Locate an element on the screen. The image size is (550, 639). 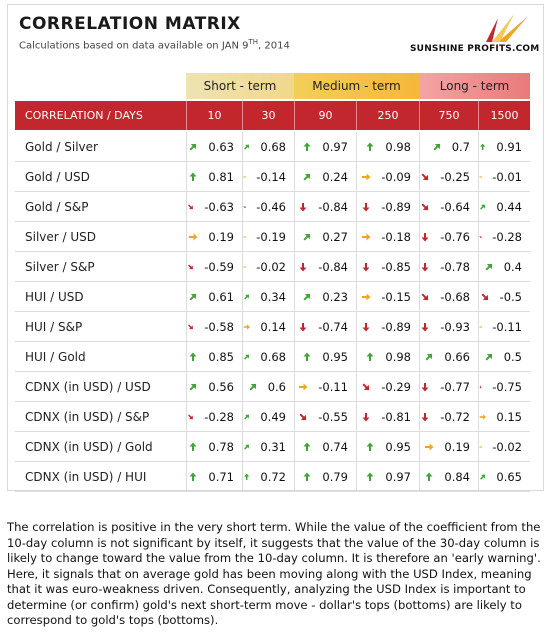
correlation-value: 0.74 is located at coordinates (335, 446).